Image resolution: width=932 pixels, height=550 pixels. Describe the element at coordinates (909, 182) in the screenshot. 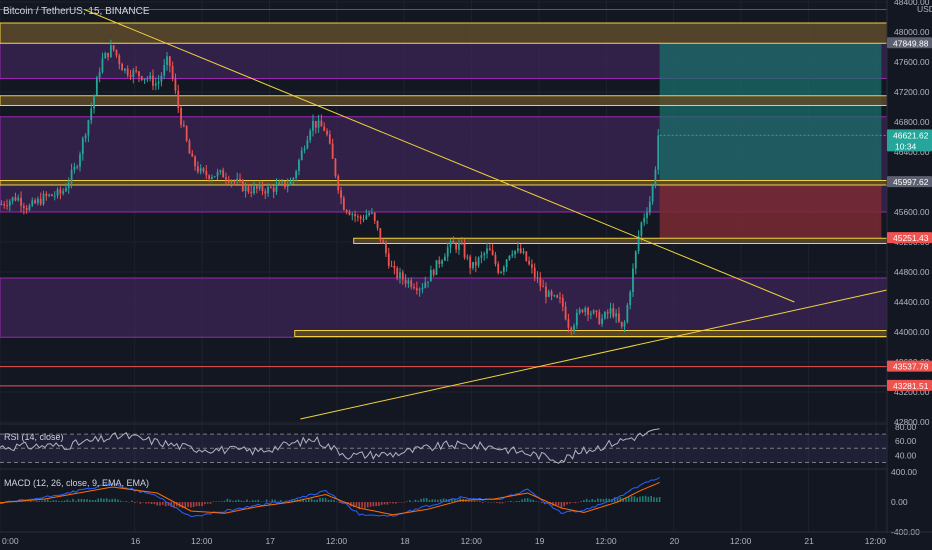

I see `axis-price-label: 45997.62` at that location.